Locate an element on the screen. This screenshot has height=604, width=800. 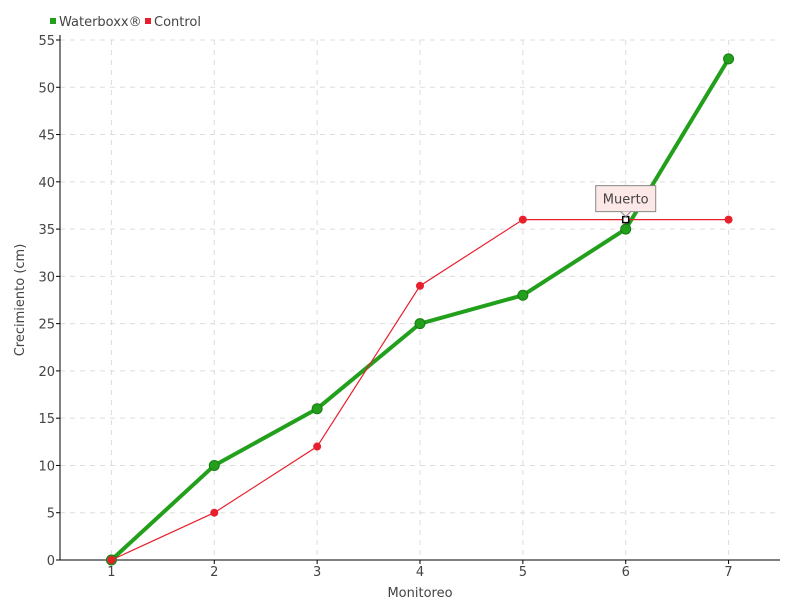
x-tick-label: 5 is located at coordinates (523, 572).